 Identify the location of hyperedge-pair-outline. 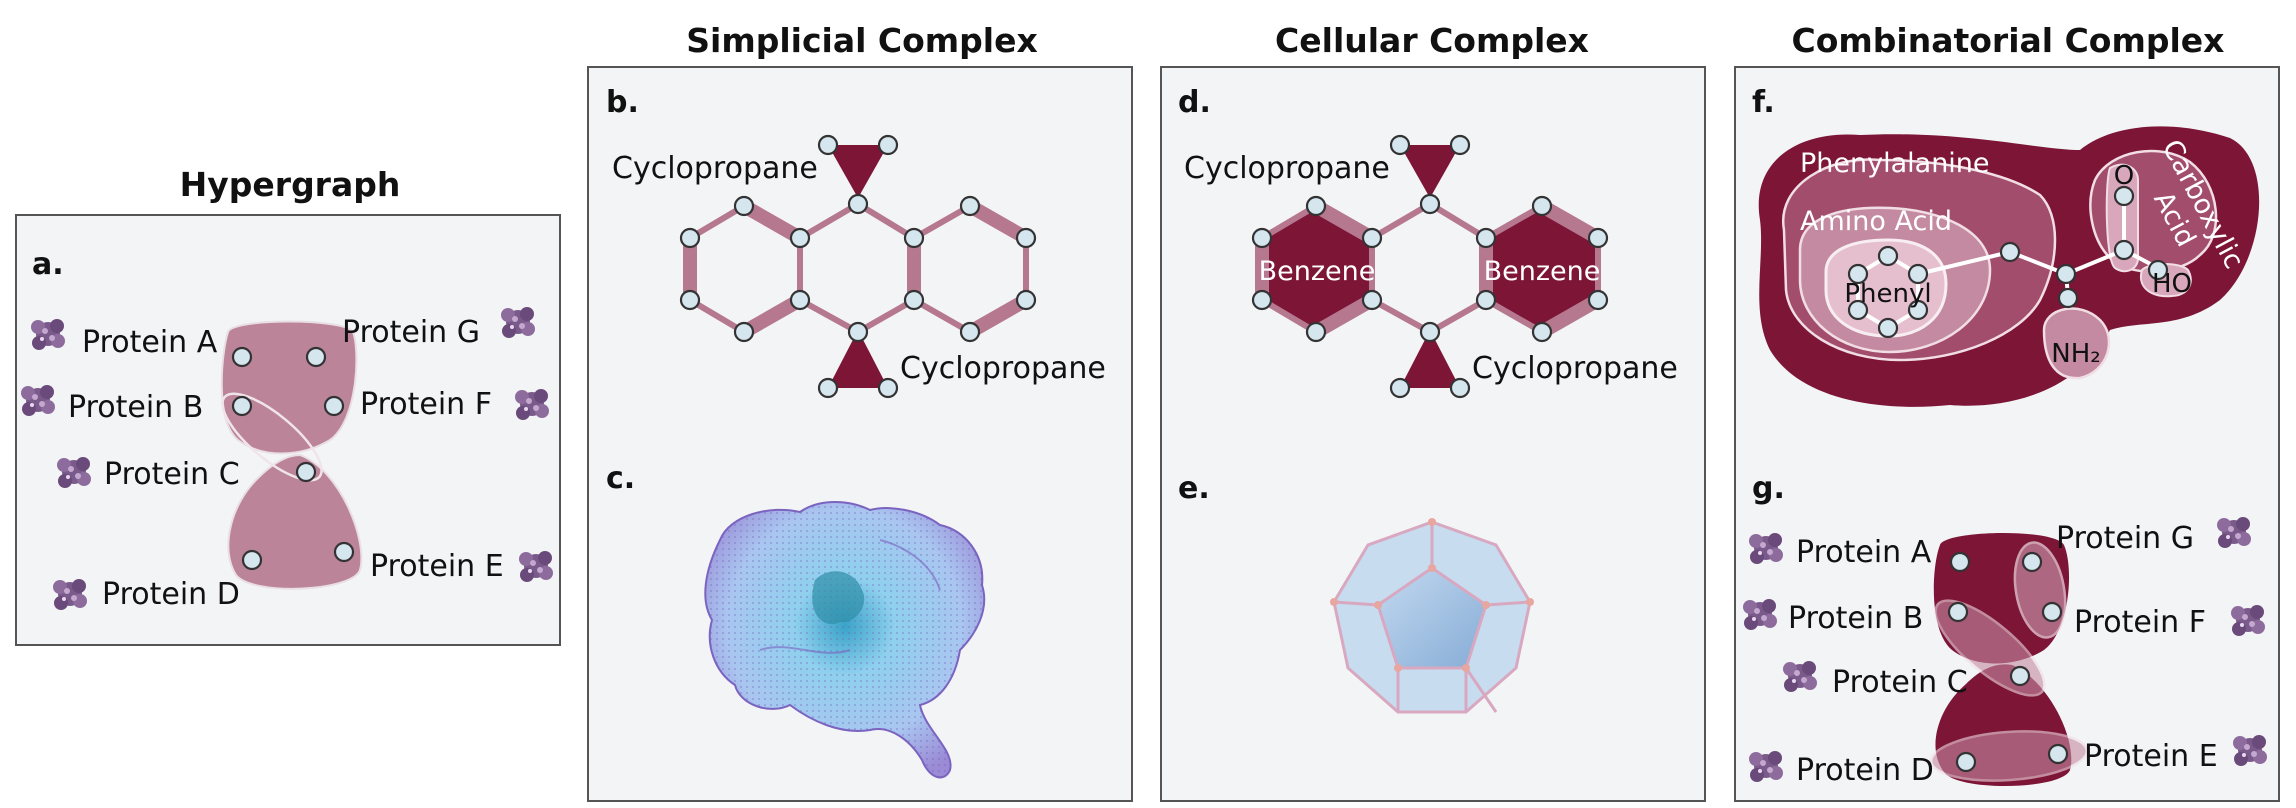
(272, 437).